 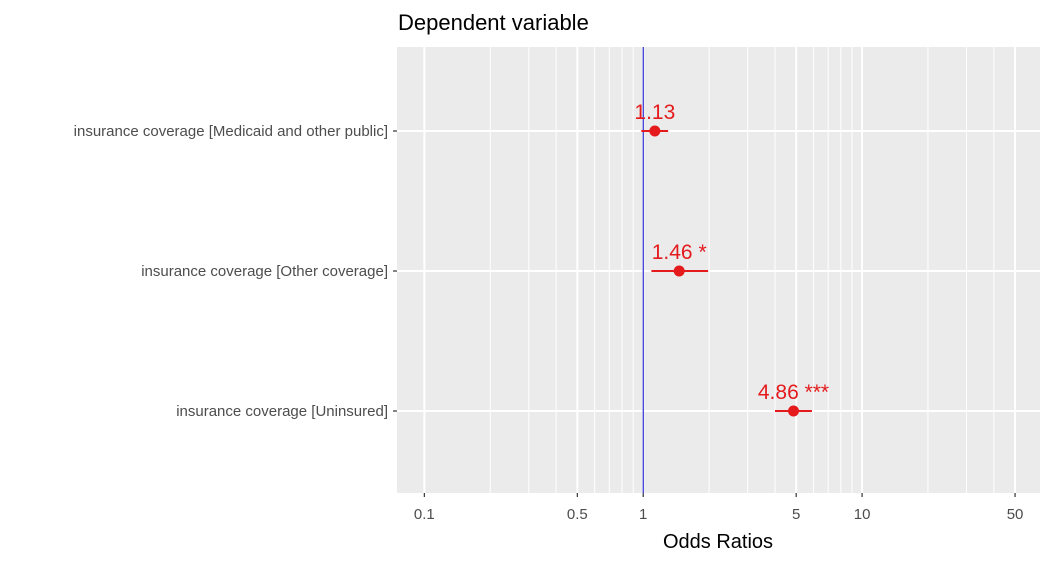 I want to click on estimate-label: 1.46 *, so click(x=679, y=252).